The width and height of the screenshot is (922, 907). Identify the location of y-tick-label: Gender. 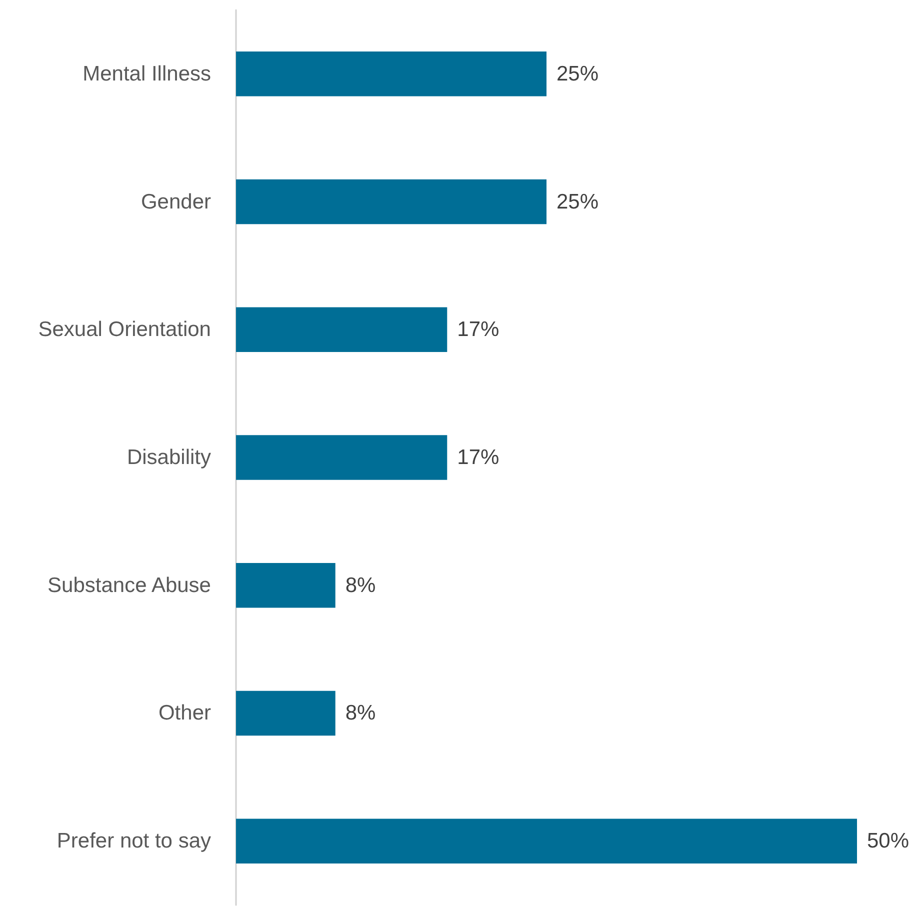
(176, 202).